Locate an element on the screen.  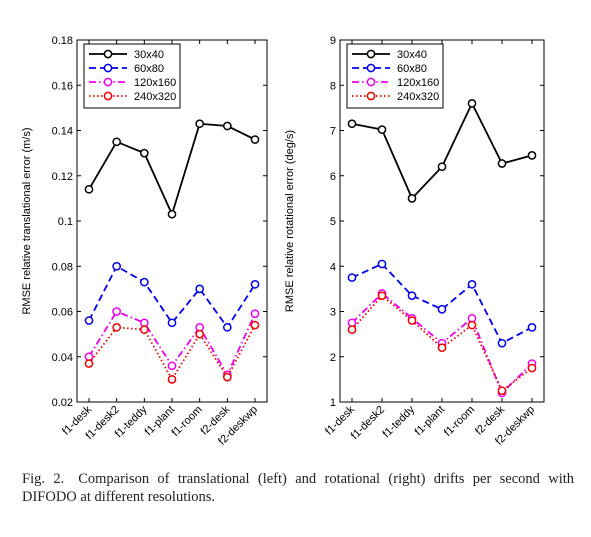
caption-label: Fig. 2. is located at coordinates (43, 479).